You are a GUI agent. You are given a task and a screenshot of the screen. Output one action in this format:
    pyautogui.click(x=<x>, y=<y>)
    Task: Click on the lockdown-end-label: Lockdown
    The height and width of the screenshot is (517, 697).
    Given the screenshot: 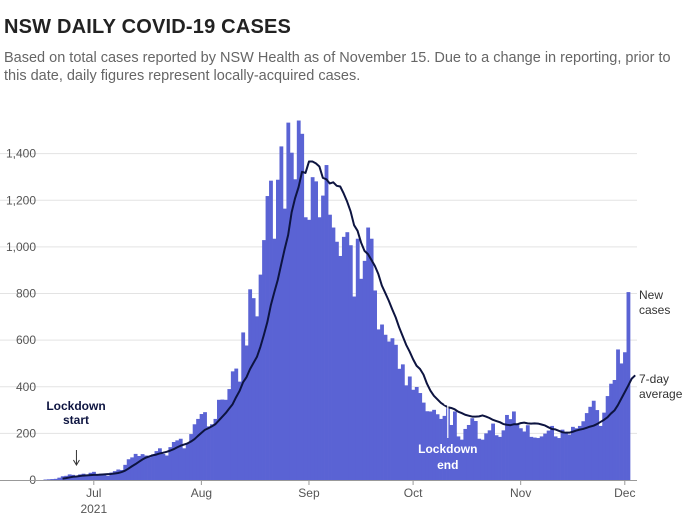 What is the action you would take?
    pyautogui.click(x=447, y=449)
    